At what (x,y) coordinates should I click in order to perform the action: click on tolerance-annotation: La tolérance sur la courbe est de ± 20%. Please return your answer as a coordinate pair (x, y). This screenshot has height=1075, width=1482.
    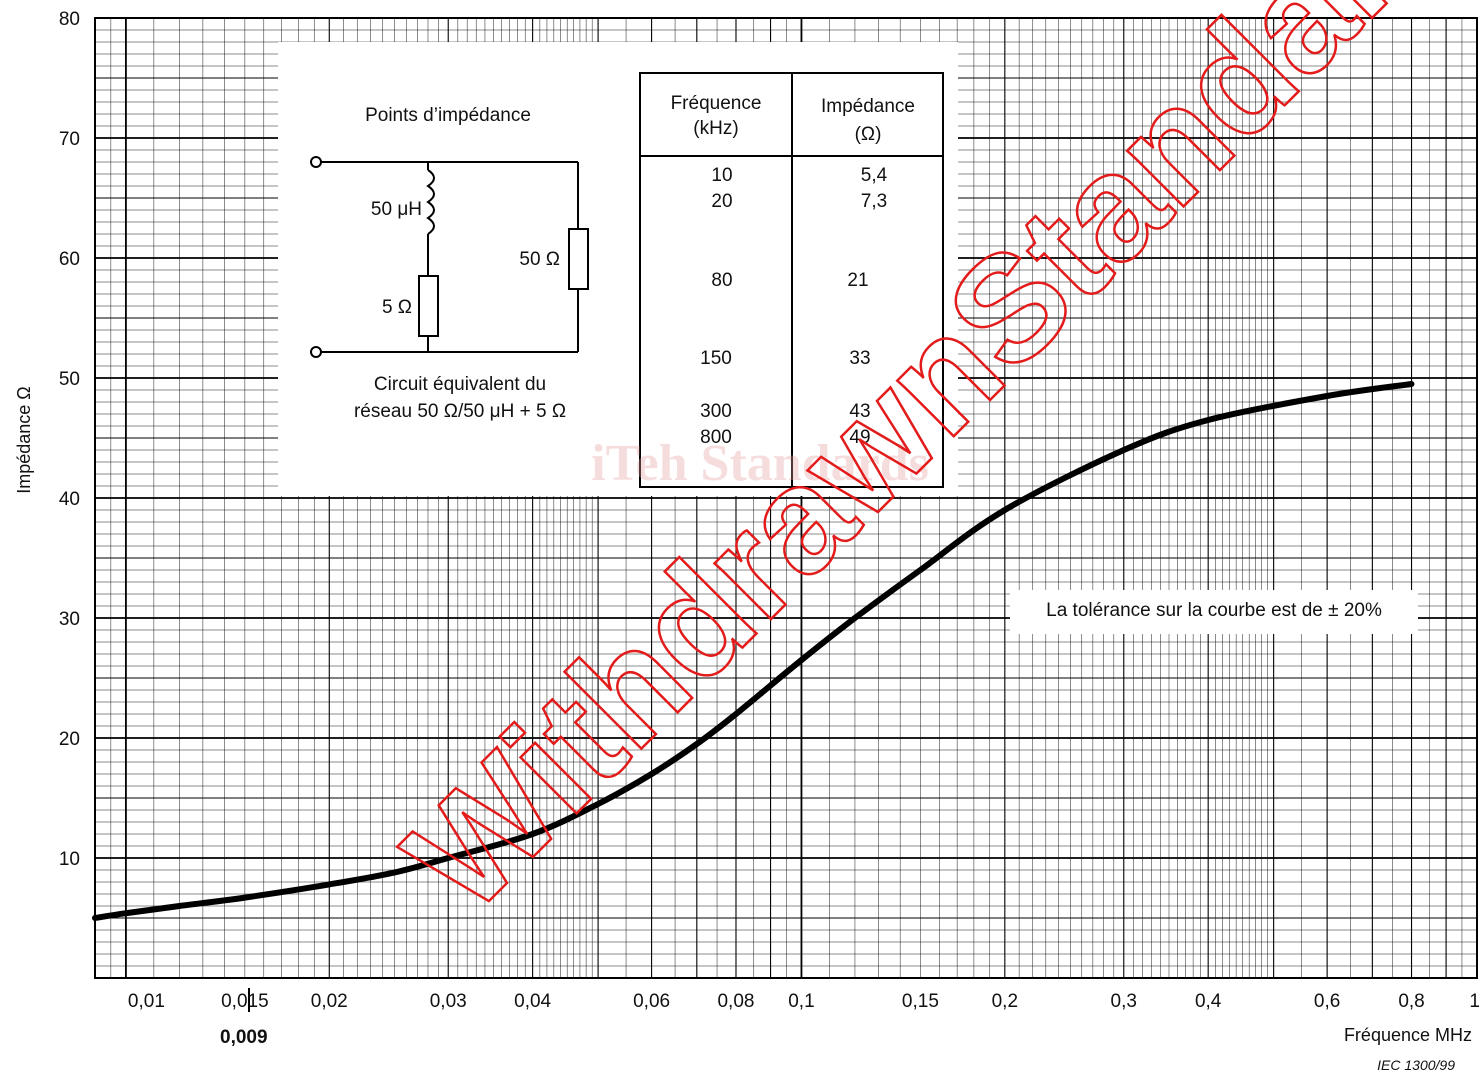
    Looking at the image, I should click on (1214, 612).